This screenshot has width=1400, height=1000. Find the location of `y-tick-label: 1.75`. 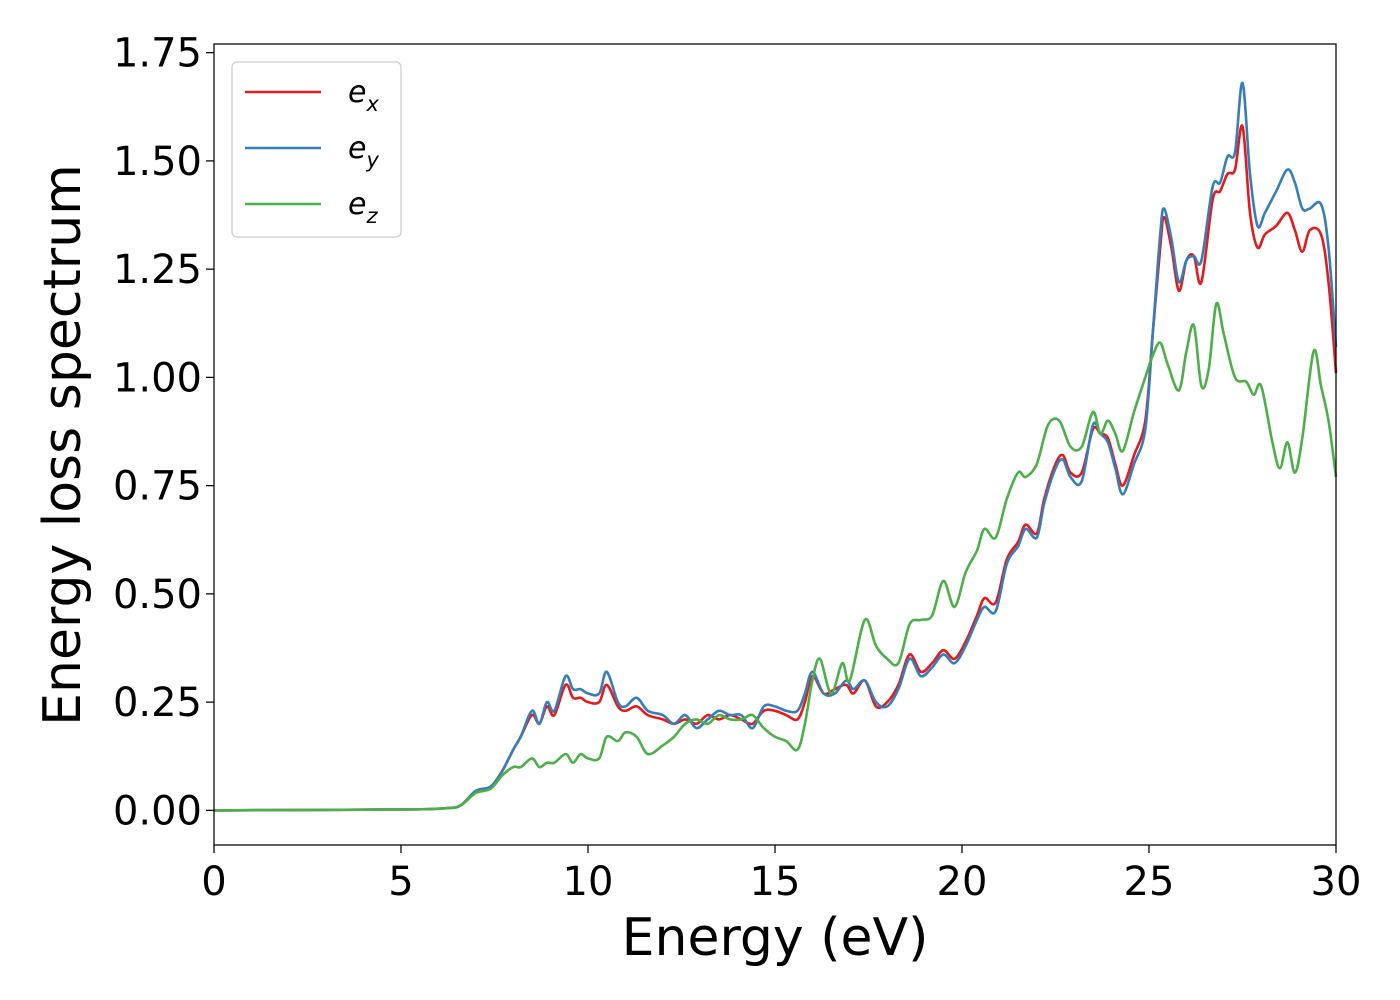

y-tick-label: 1.75 is located at coordinates (157, 54).